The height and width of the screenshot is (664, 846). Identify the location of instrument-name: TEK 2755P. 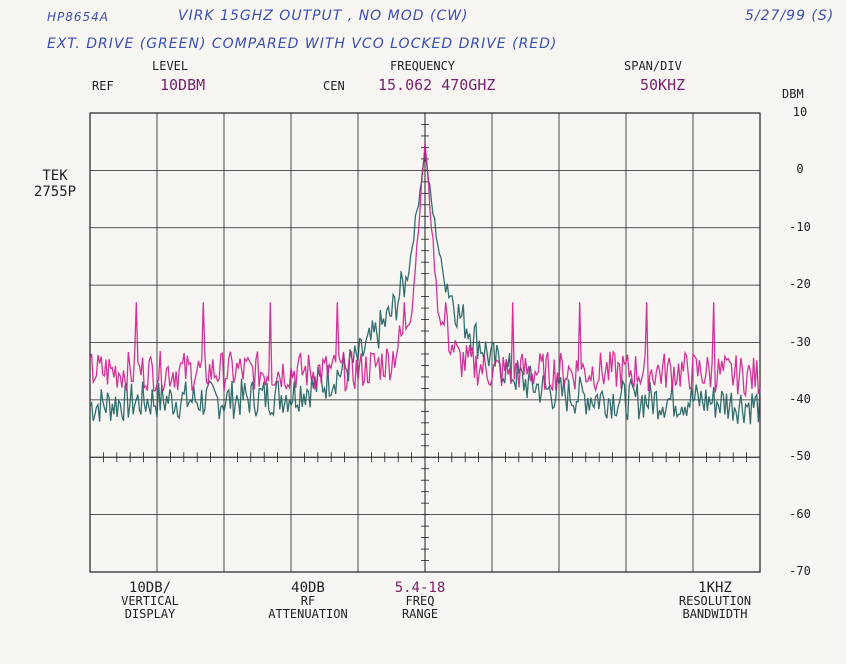
(55, 184).